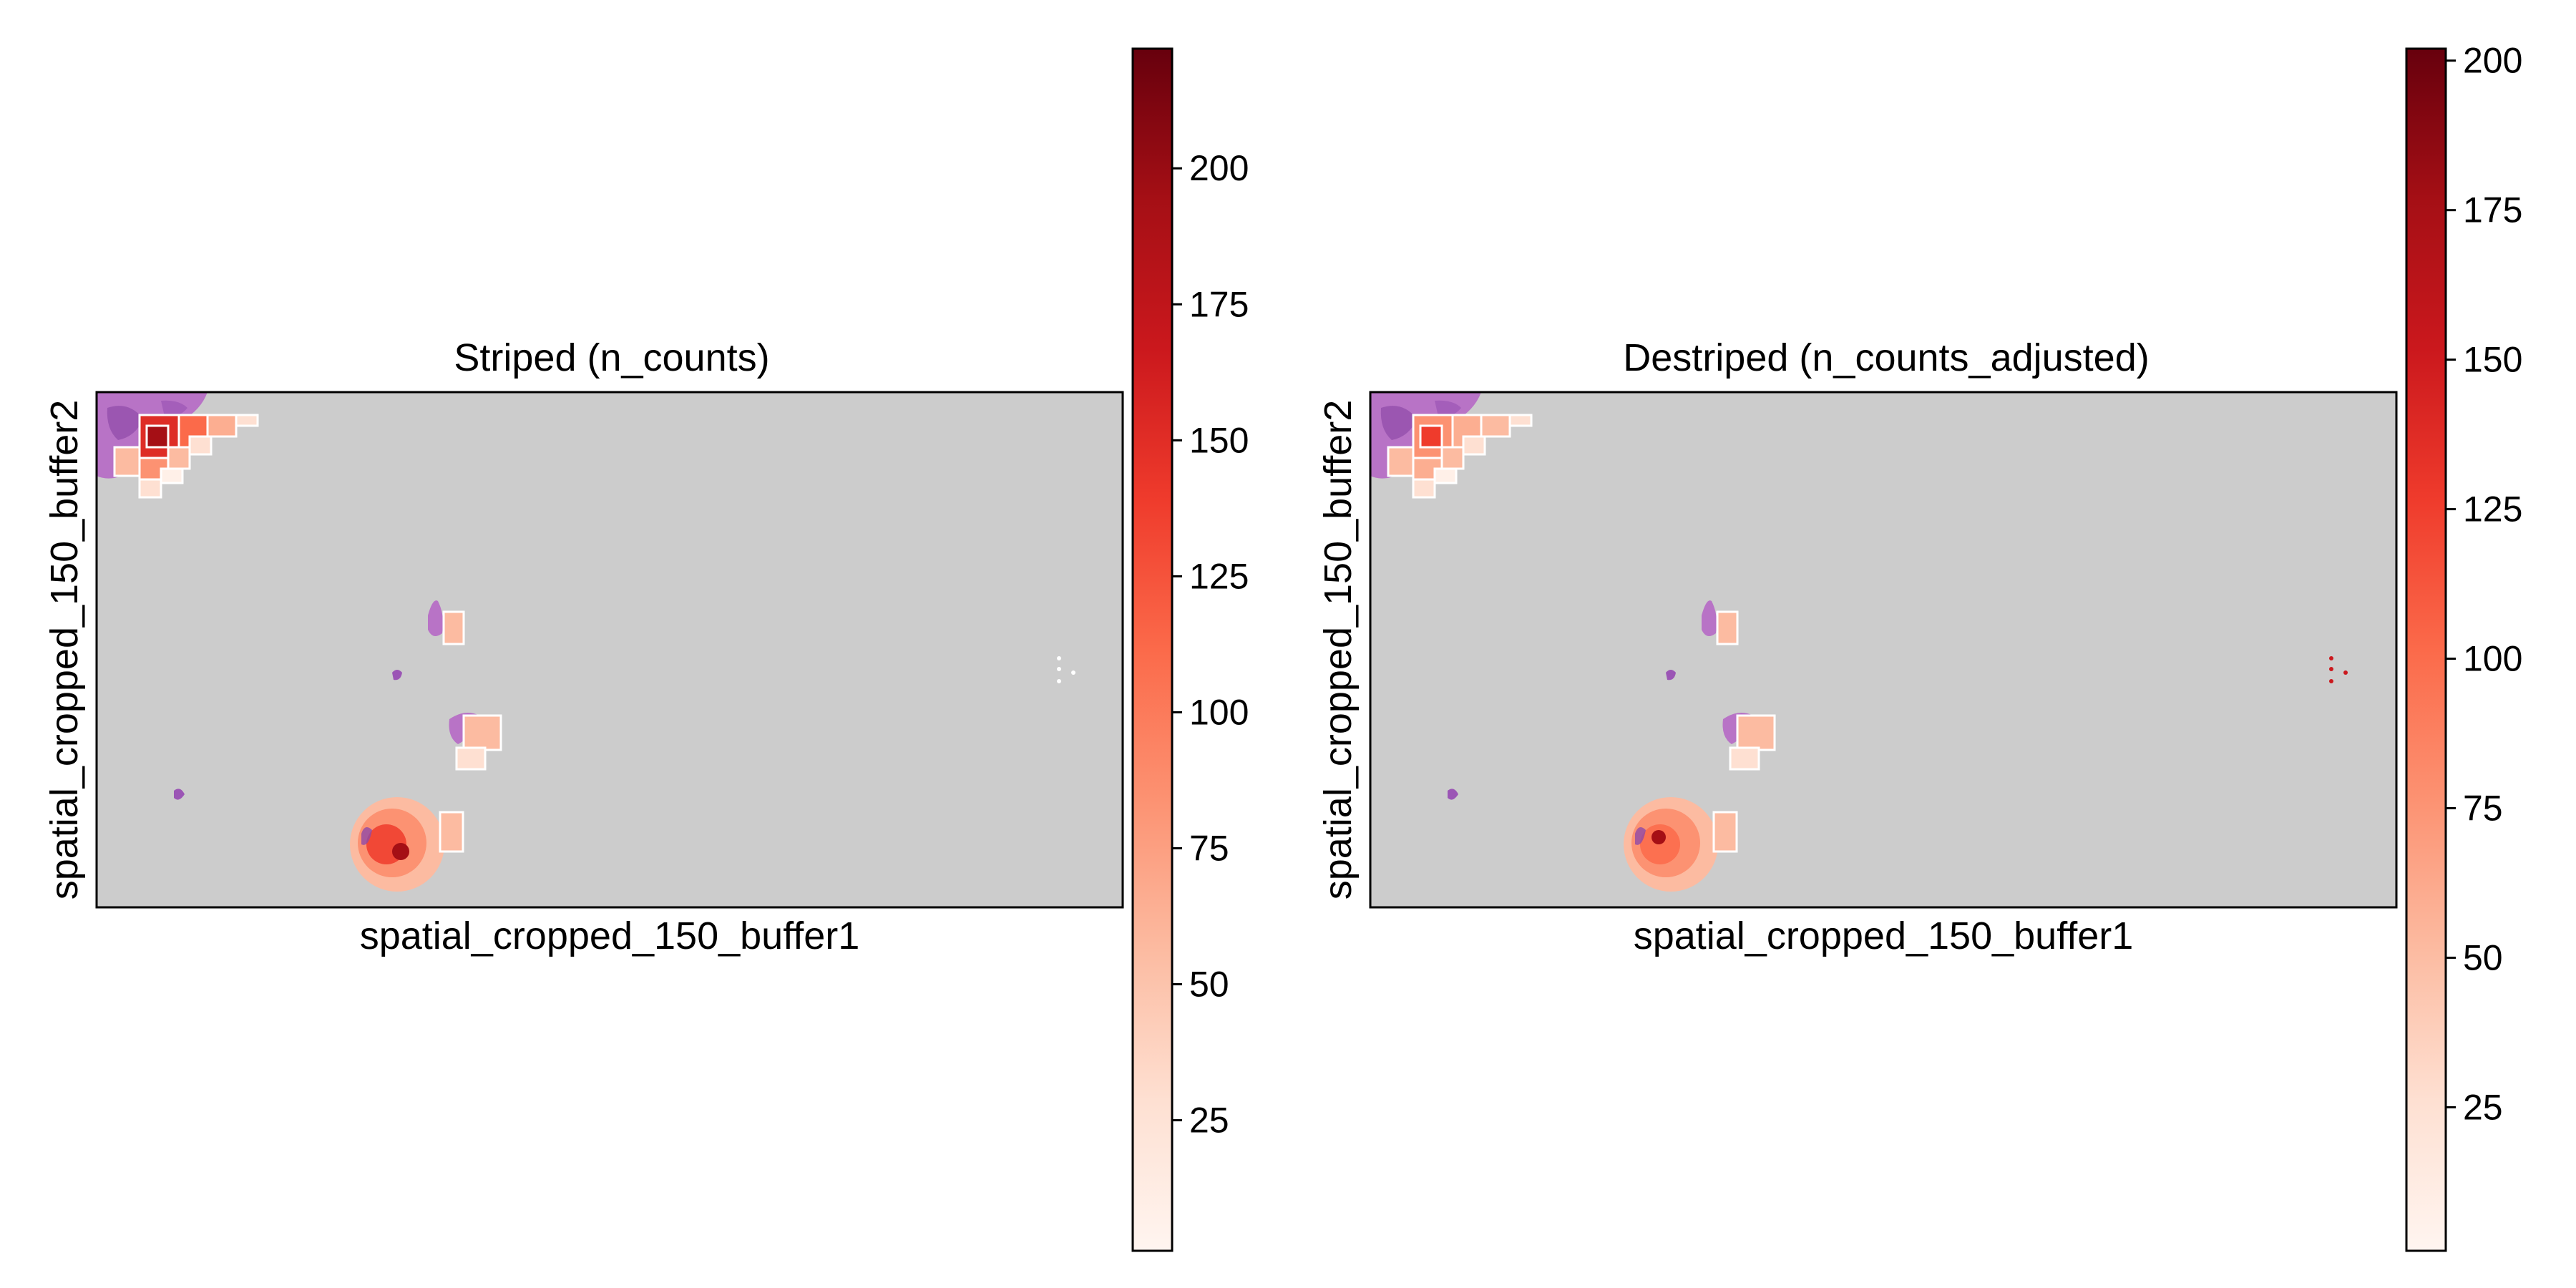 The height and width of the screenshot is (1288, 2576). Describe the element at coordinates (611, 357) in the screenshot. I see `chart-title: Striped (n_counts)` at that location.